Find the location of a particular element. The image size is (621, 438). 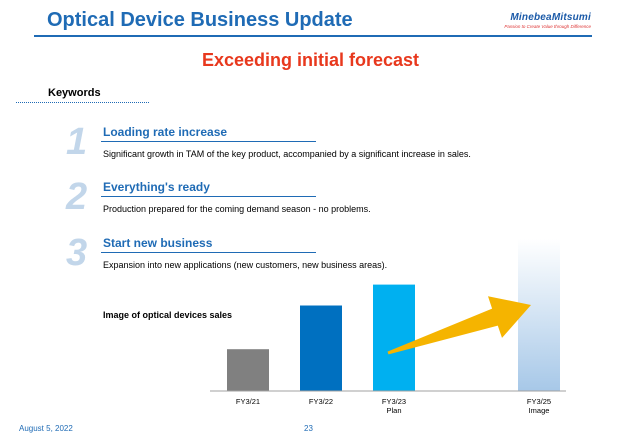

logo-wordmark: MinebeaMitsumi is located at coordinates (550, 17).